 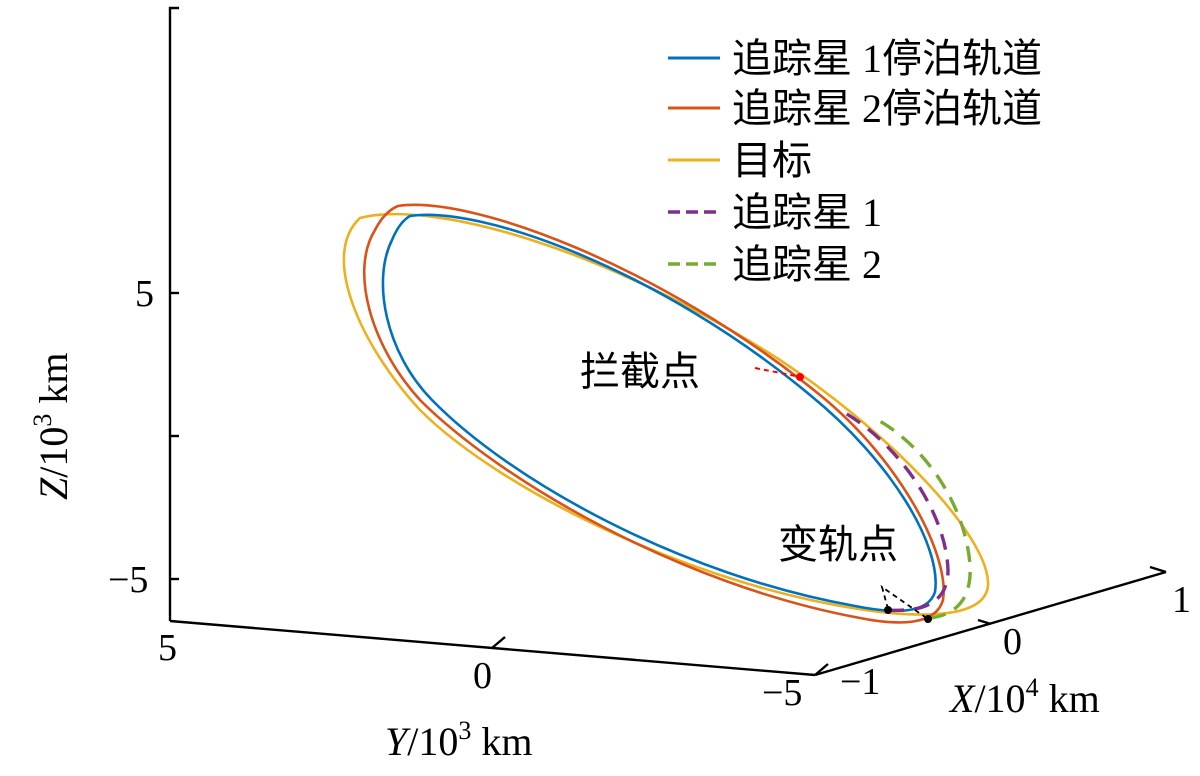 I want to click on z-axis-line, so click(x=173, y=313).